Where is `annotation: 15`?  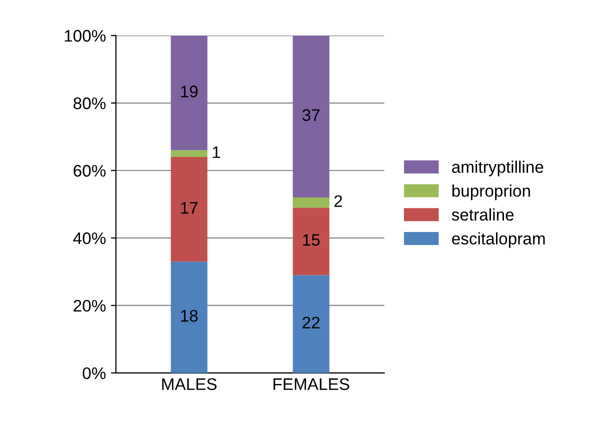
annotation: 15 is located at coordinates (311, 240).